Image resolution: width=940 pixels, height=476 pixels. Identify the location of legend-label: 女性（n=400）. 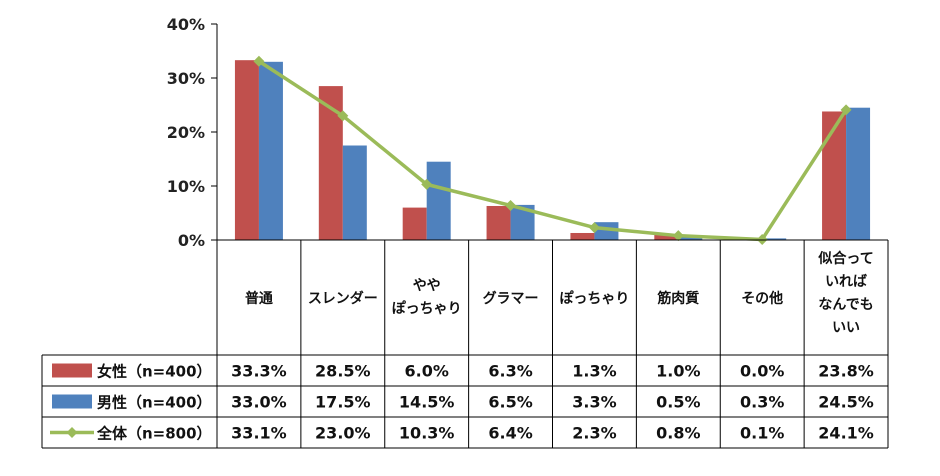
(154, 372).